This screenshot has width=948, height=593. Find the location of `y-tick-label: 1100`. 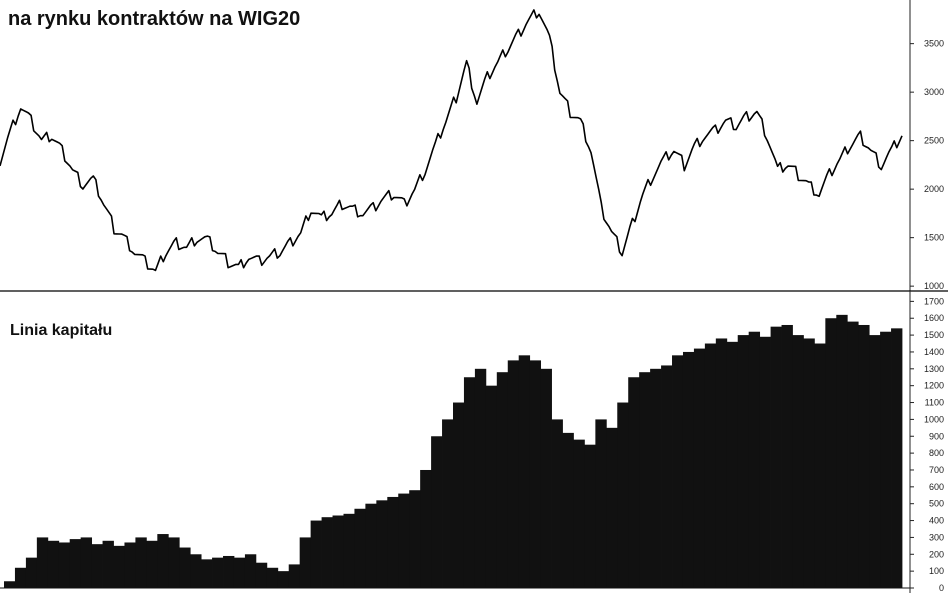

y-tick-label: 1100 is located at coordinates (934, 403).